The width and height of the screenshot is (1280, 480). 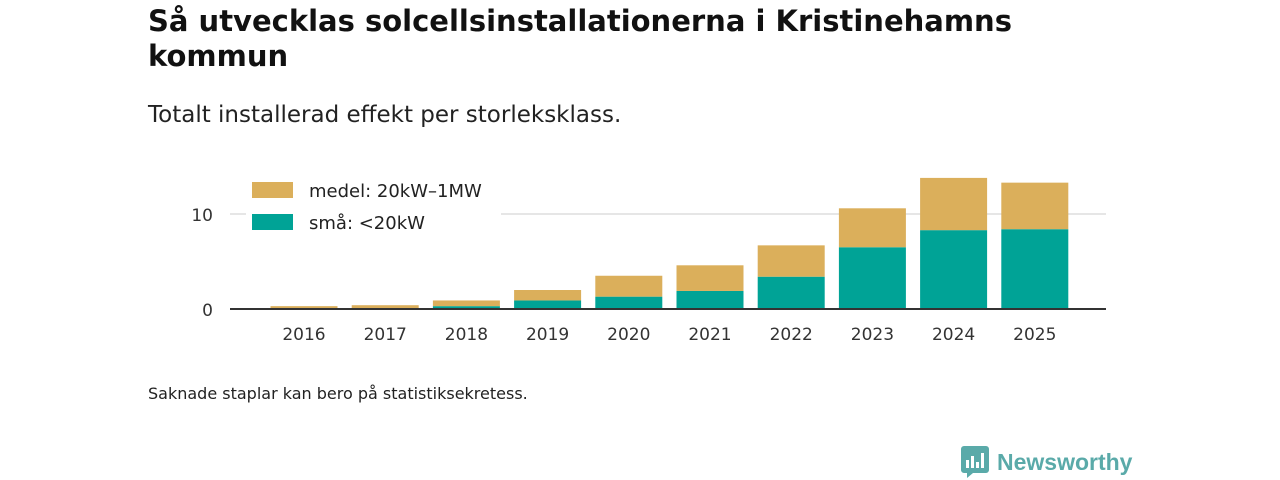 What do you see at coordinates (466, 335) in the screenshot?
I see `x-tick-label: 2018` at bounding box center [466, 335].